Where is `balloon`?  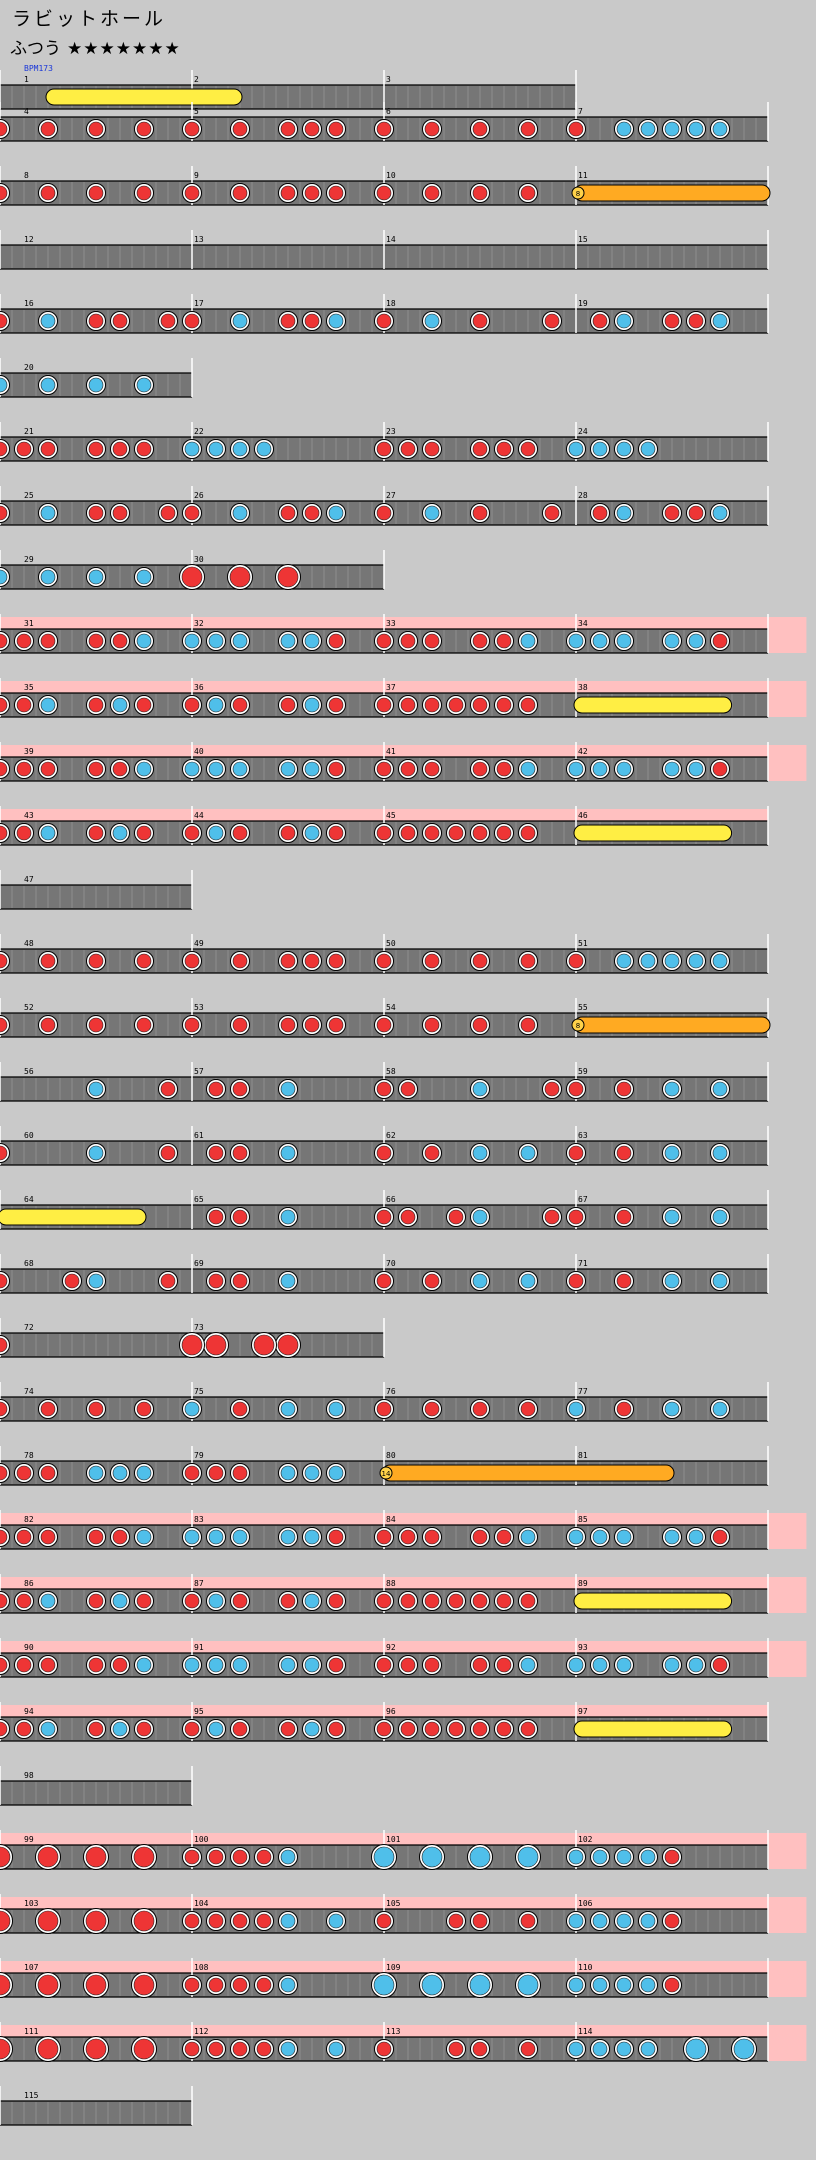
balloon is located at coordinates (672, 193).